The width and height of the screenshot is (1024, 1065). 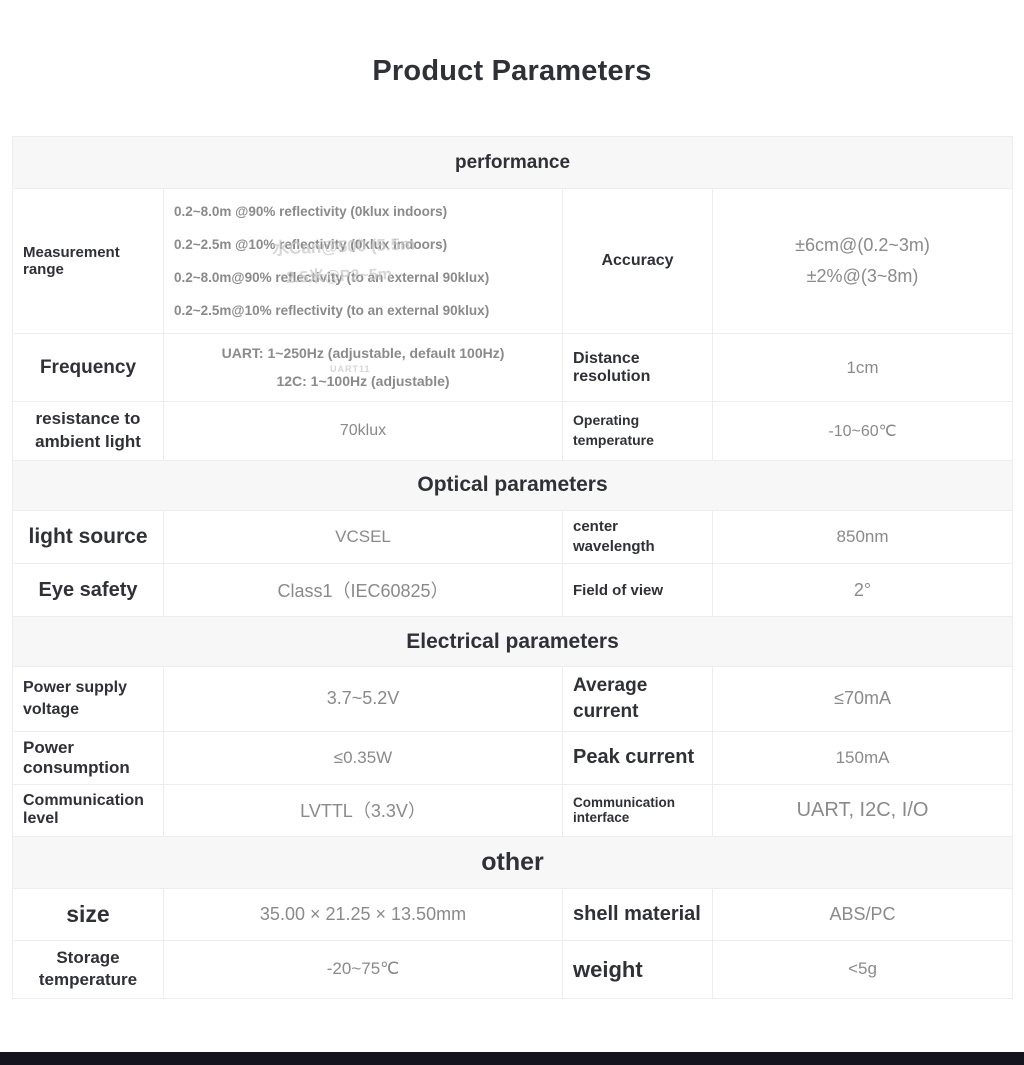 I want to click on row-value-center-wavelength: 850nm, so click(x=862, y=537).